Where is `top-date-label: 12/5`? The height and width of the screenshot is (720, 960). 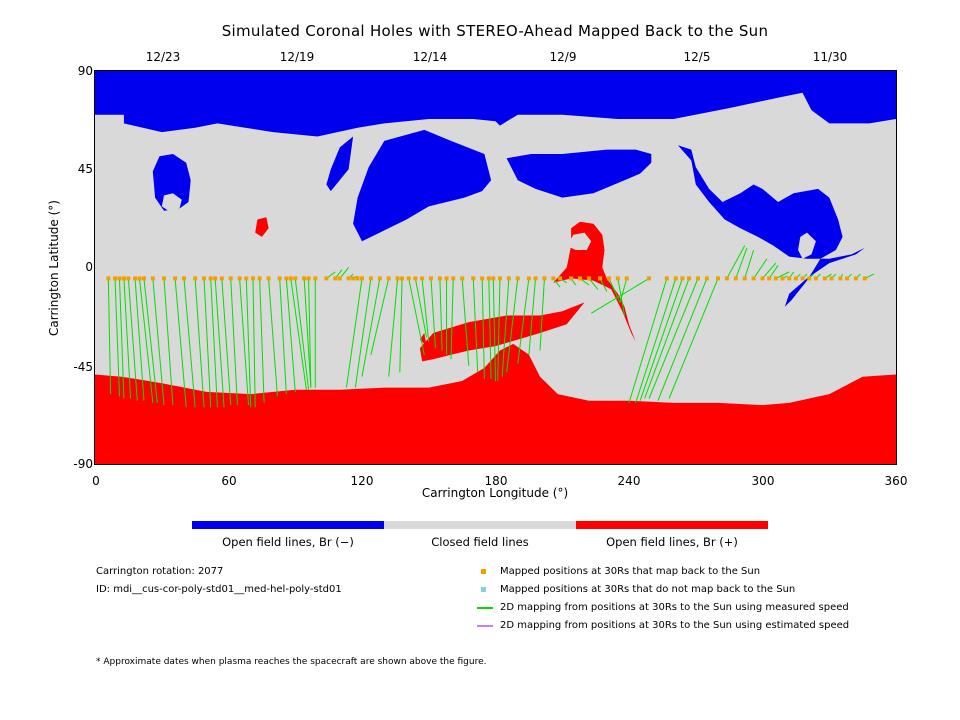 top-date-label: 12/5 is located at coordinates (697, 57).